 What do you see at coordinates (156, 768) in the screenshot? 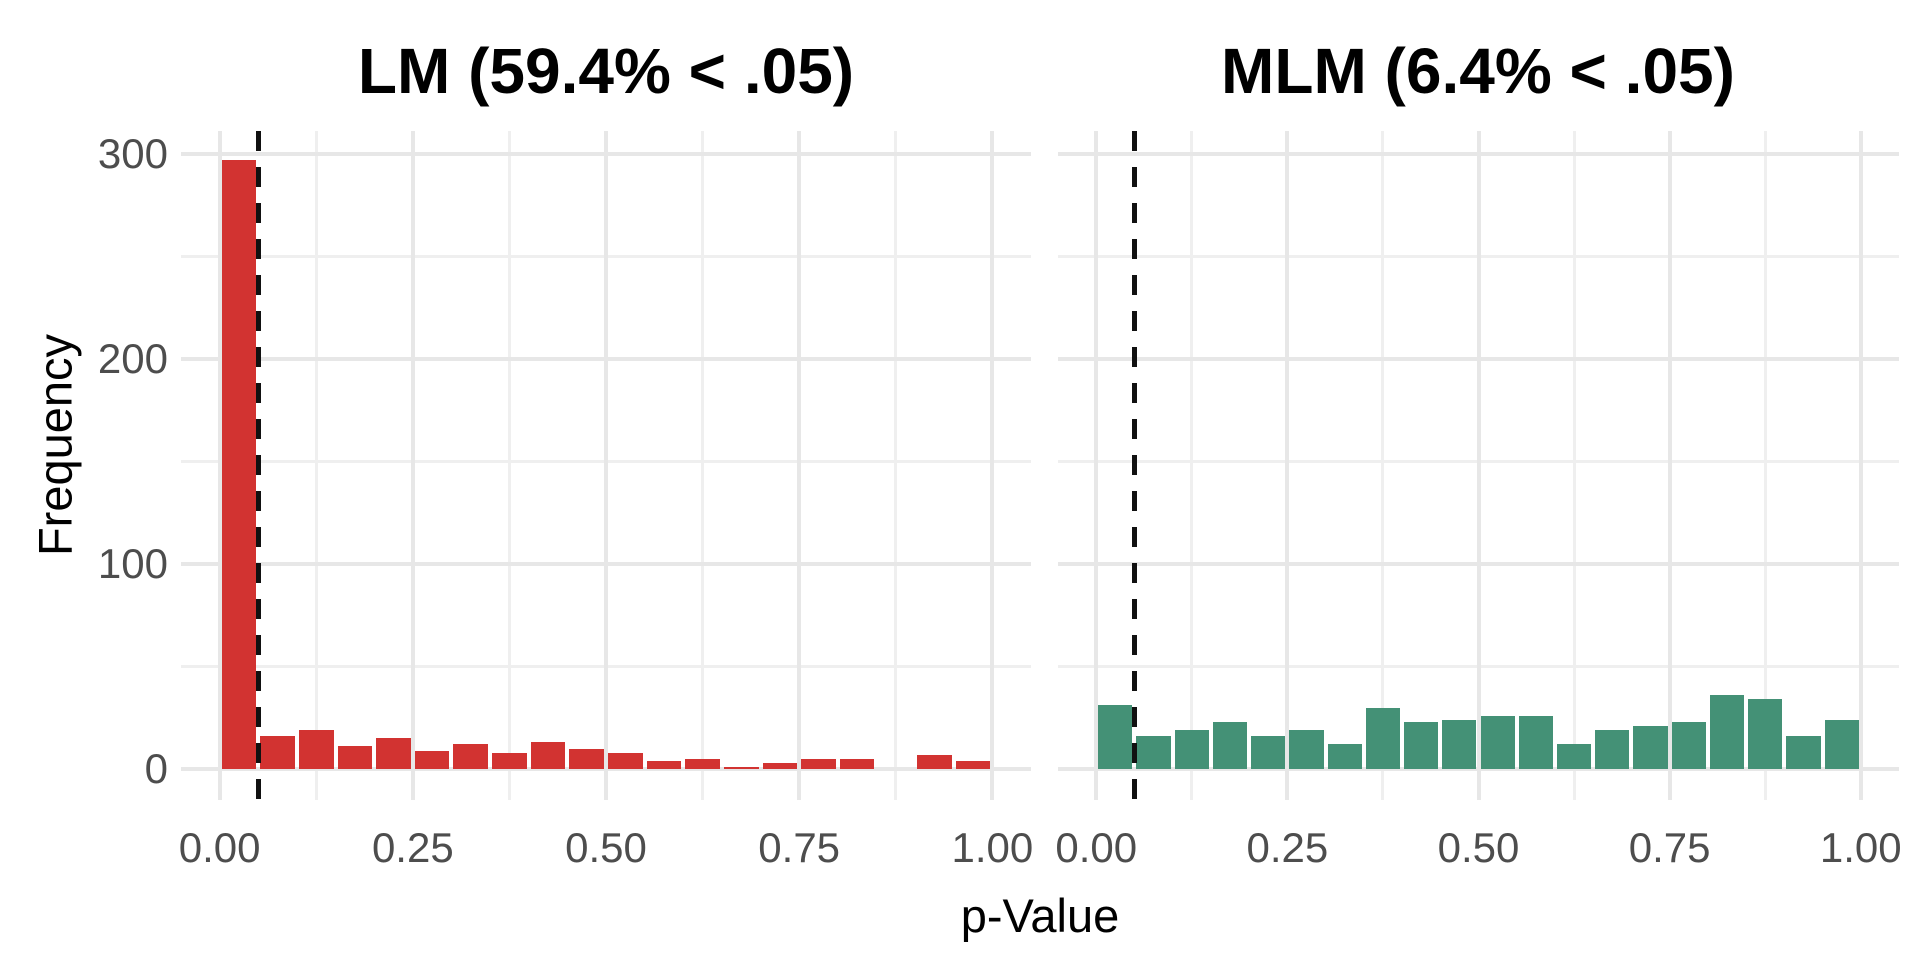
I see `y-tick-label: 0` at bounding box center [156, 768].